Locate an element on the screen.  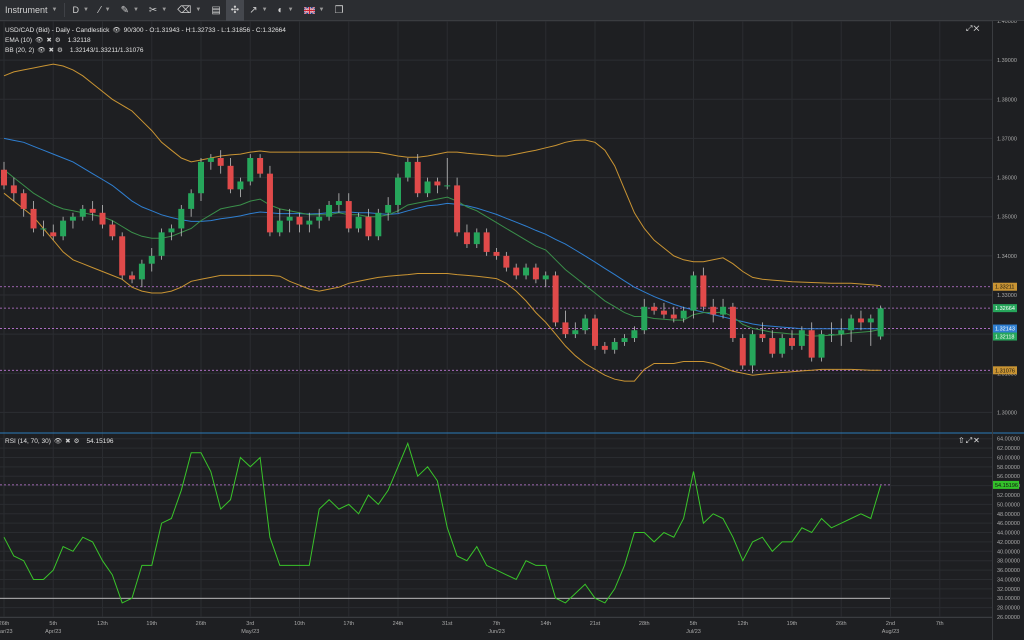
price-axis-tick-label: 1.37000 is located at coordinates (1007, 139).